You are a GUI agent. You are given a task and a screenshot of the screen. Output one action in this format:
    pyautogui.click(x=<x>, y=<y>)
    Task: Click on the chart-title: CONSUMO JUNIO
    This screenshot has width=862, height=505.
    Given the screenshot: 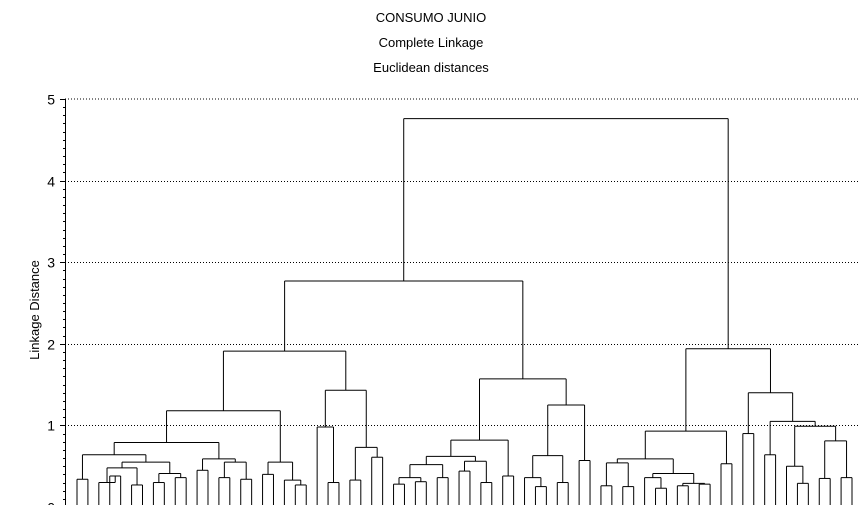 What is the action you would take?
    pyautogui.click(x=431, y=17)
    